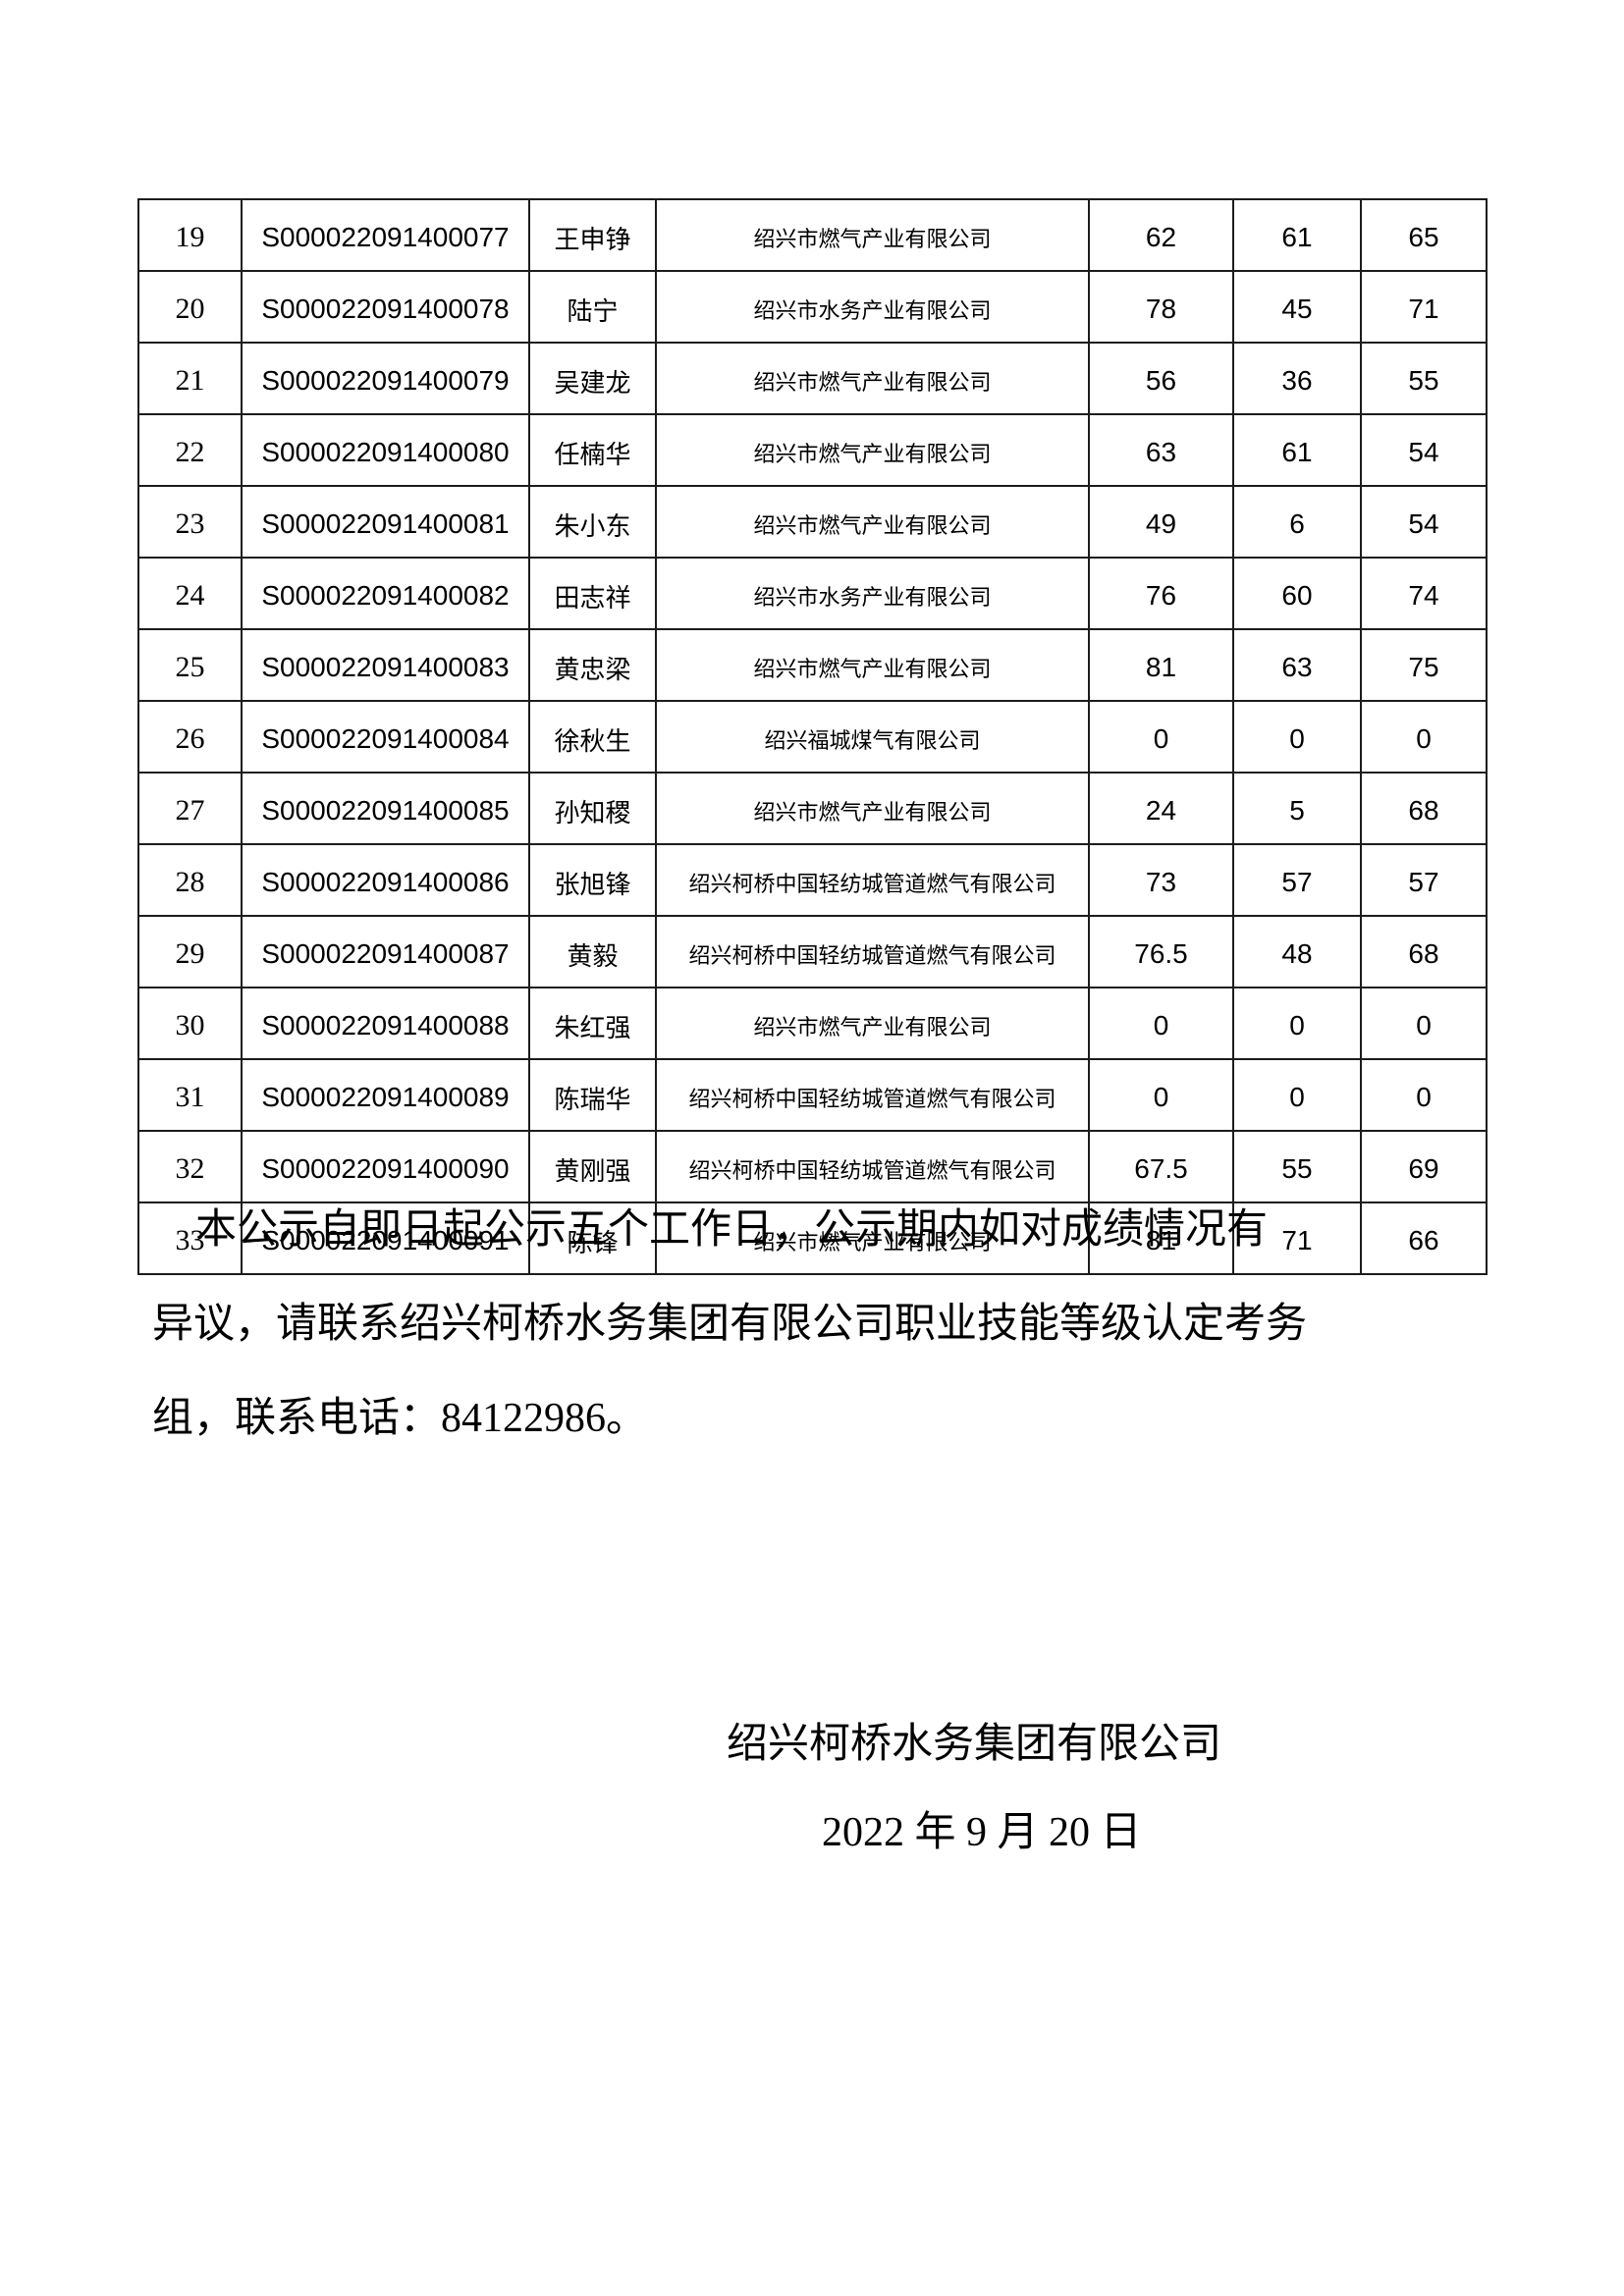 The image size is (1624, 2296). Describe the element at coordinates (1161, 808) in the screenshot. I see `score-1: 24` at that location.